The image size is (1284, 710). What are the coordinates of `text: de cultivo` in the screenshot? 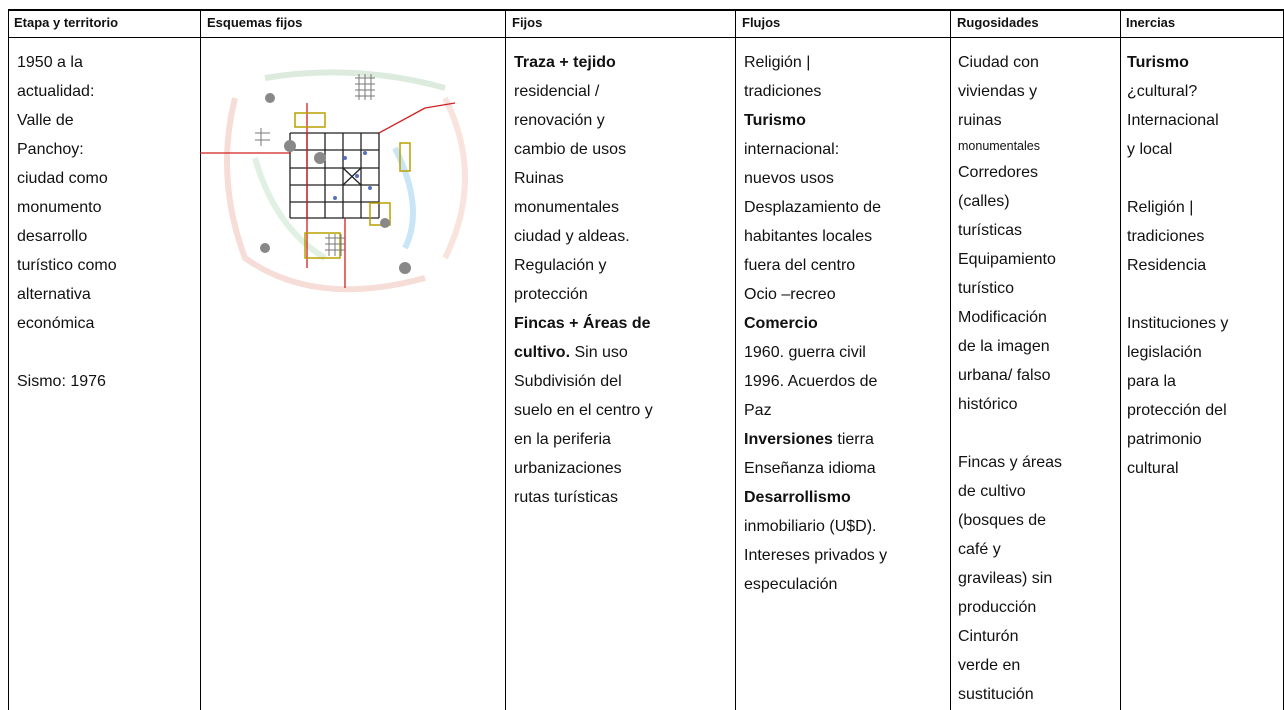 It's located at (992, 491).